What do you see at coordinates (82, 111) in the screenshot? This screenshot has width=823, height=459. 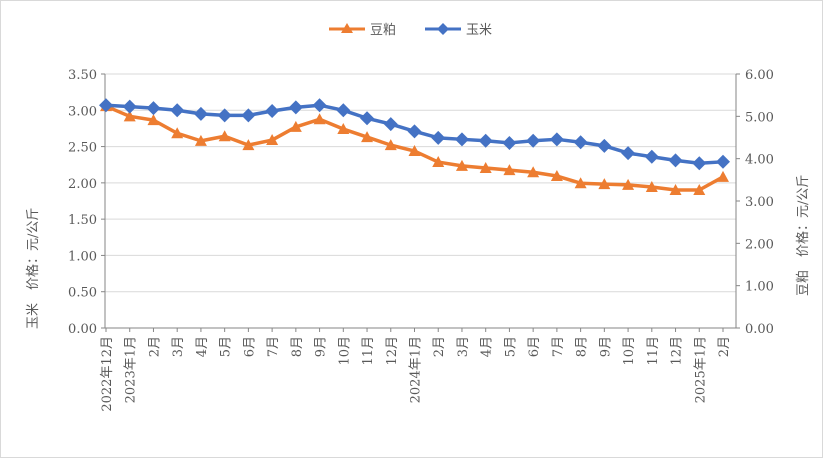 I see `left-tick-label: 3.00` at bounding box center [82, 111].